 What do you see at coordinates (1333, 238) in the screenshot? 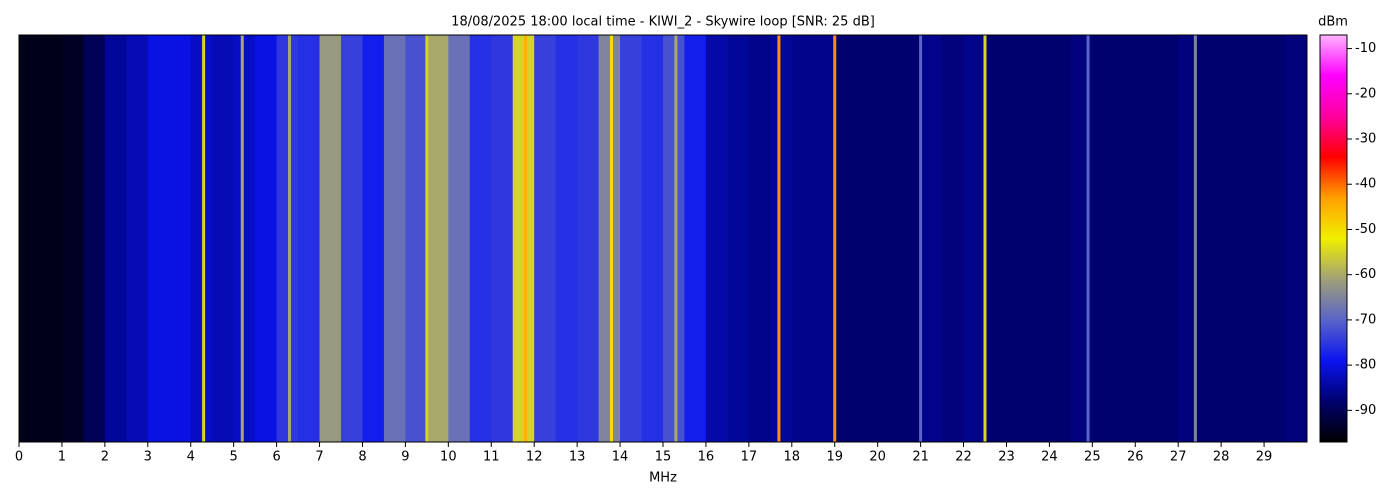
I see `colorbar` at bounding box center [1333, 238].